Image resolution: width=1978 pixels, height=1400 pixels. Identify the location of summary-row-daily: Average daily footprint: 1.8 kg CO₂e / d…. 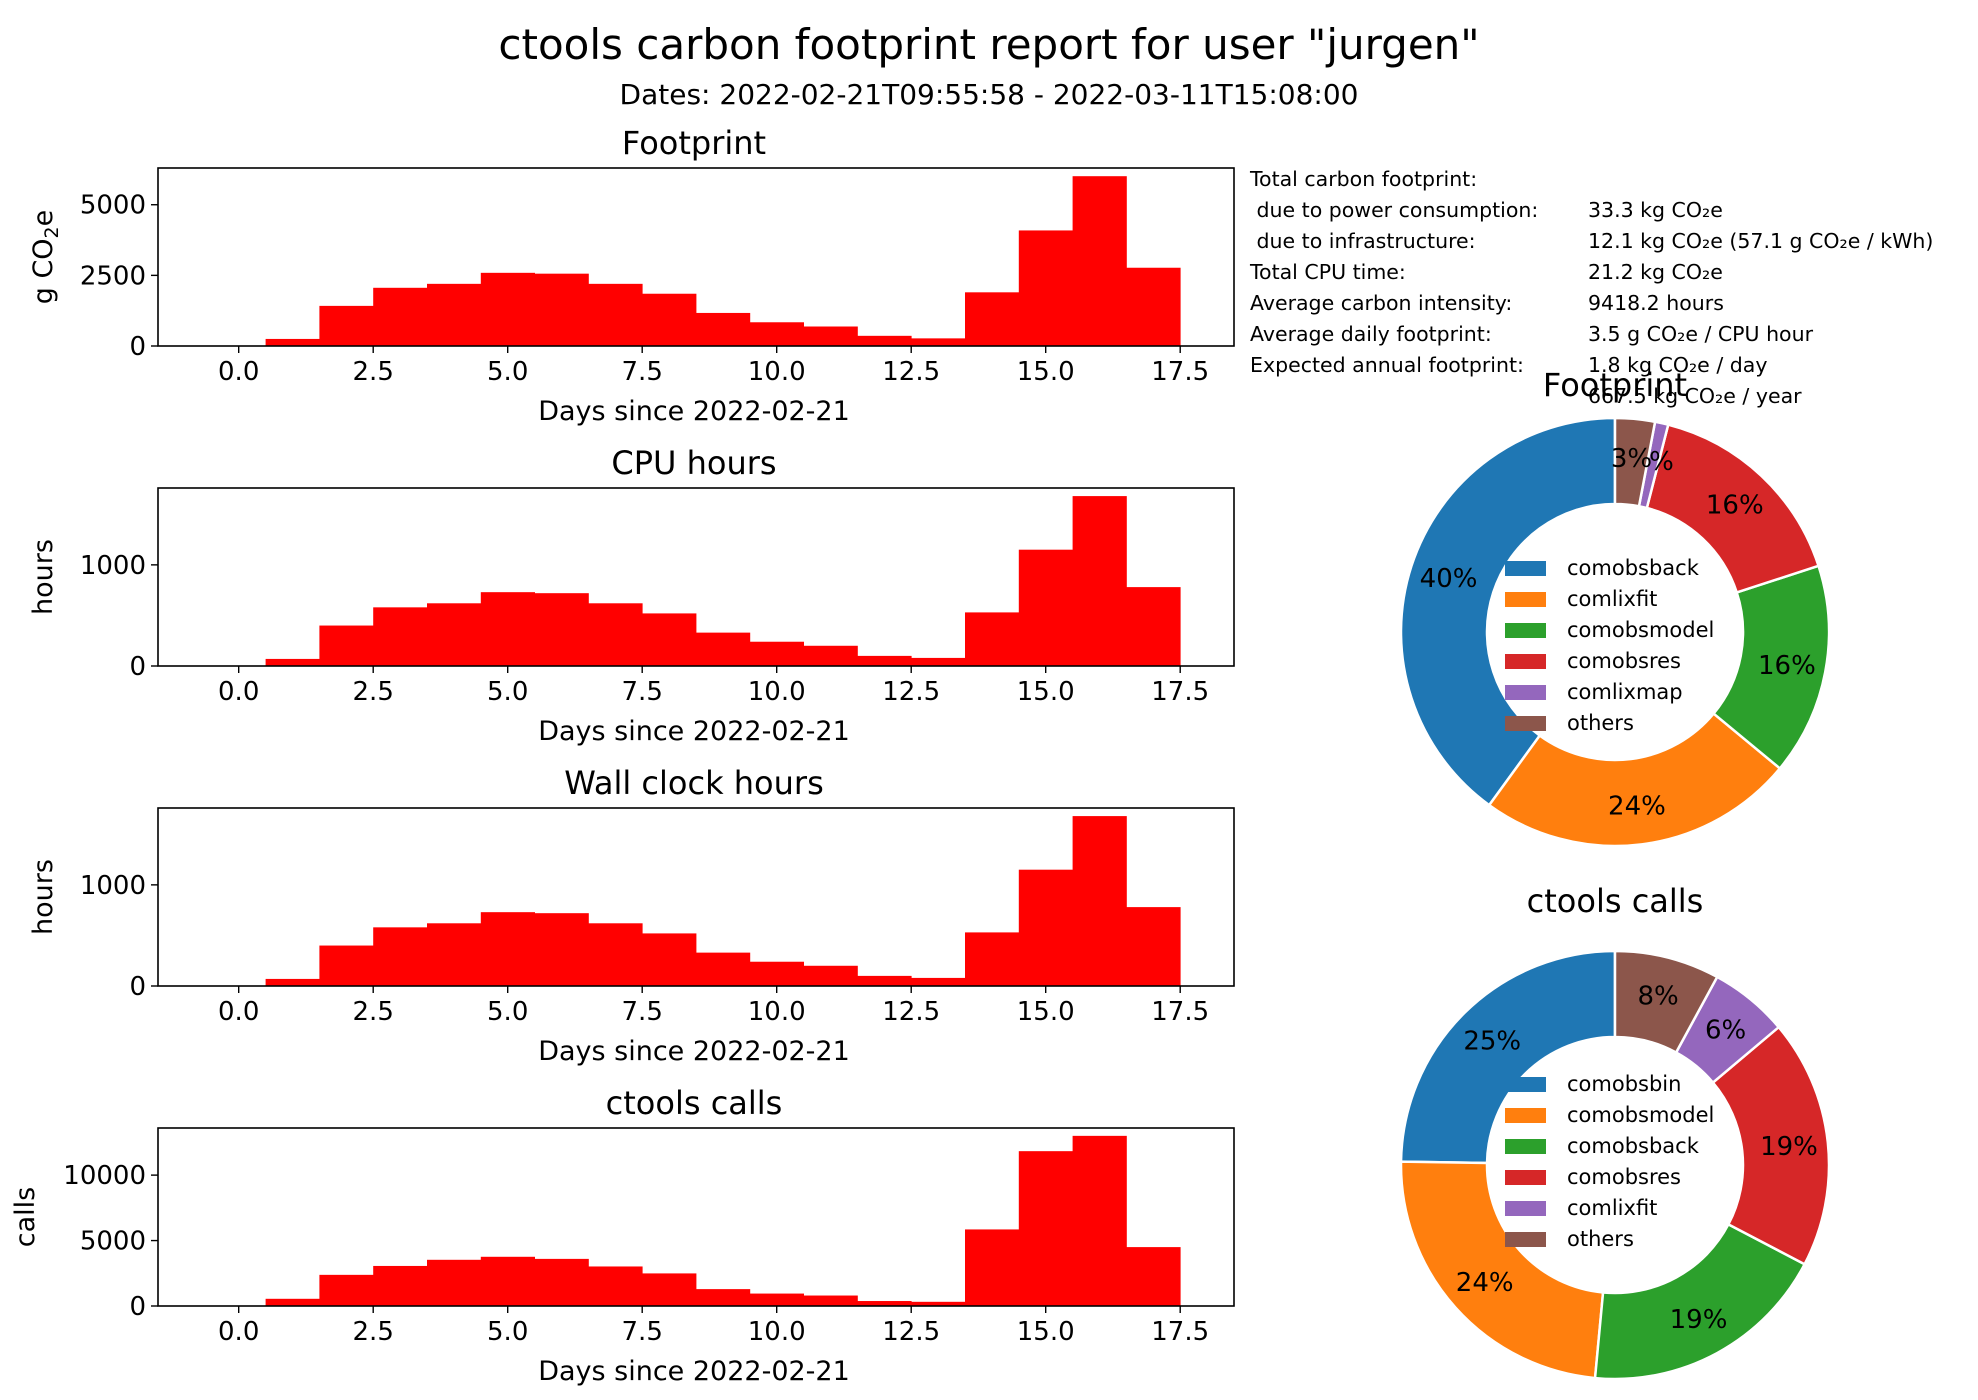
(1508, 332).